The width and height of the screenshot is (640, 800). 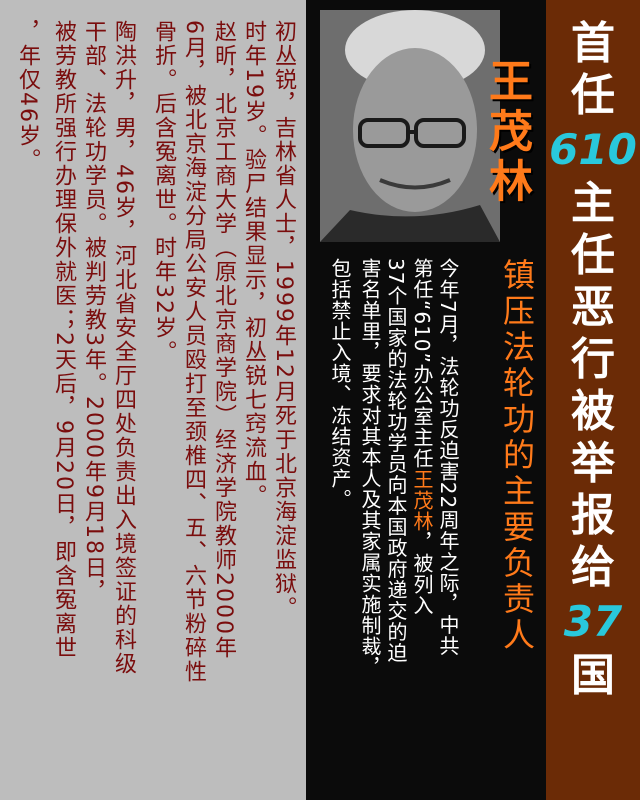 I want to click on case-text-col8: 被劳教所强行办理保外就医；2天后，9月20日，即含冤离世, so click(x=63, y=340).